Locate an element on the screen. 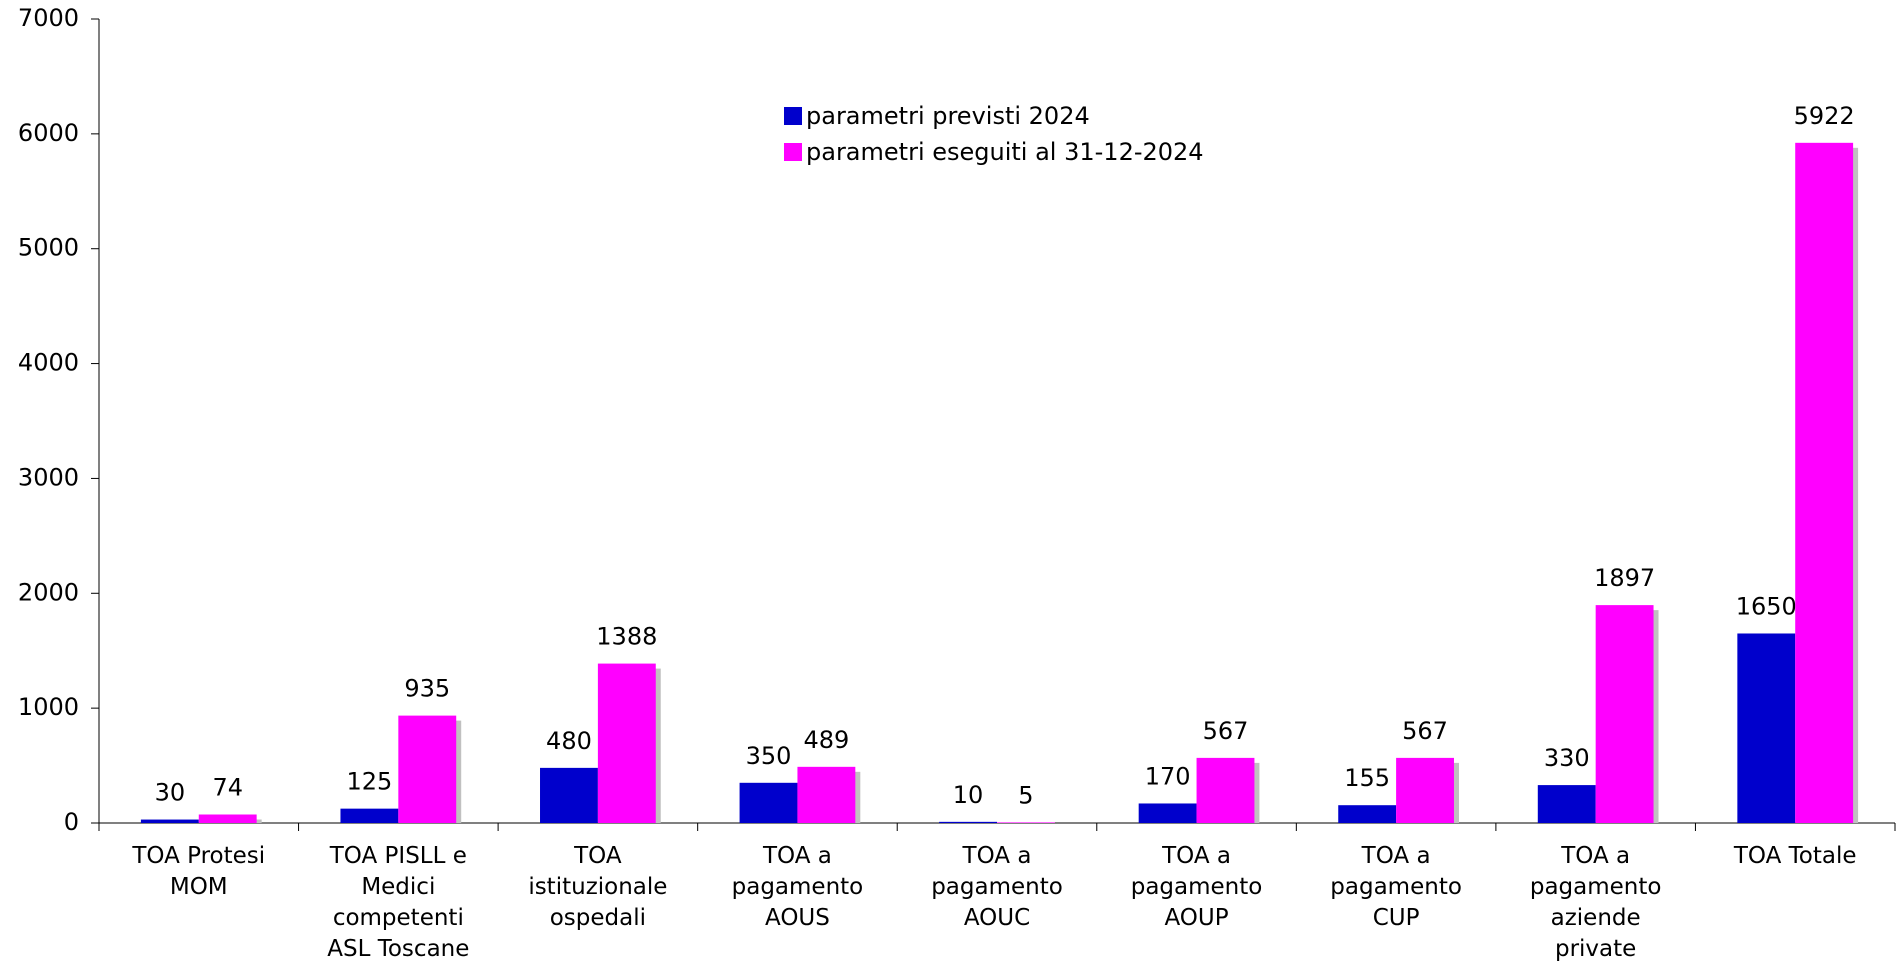 The image size is (1897, 972). data-label: 10 is located at coordinates (968, 795).